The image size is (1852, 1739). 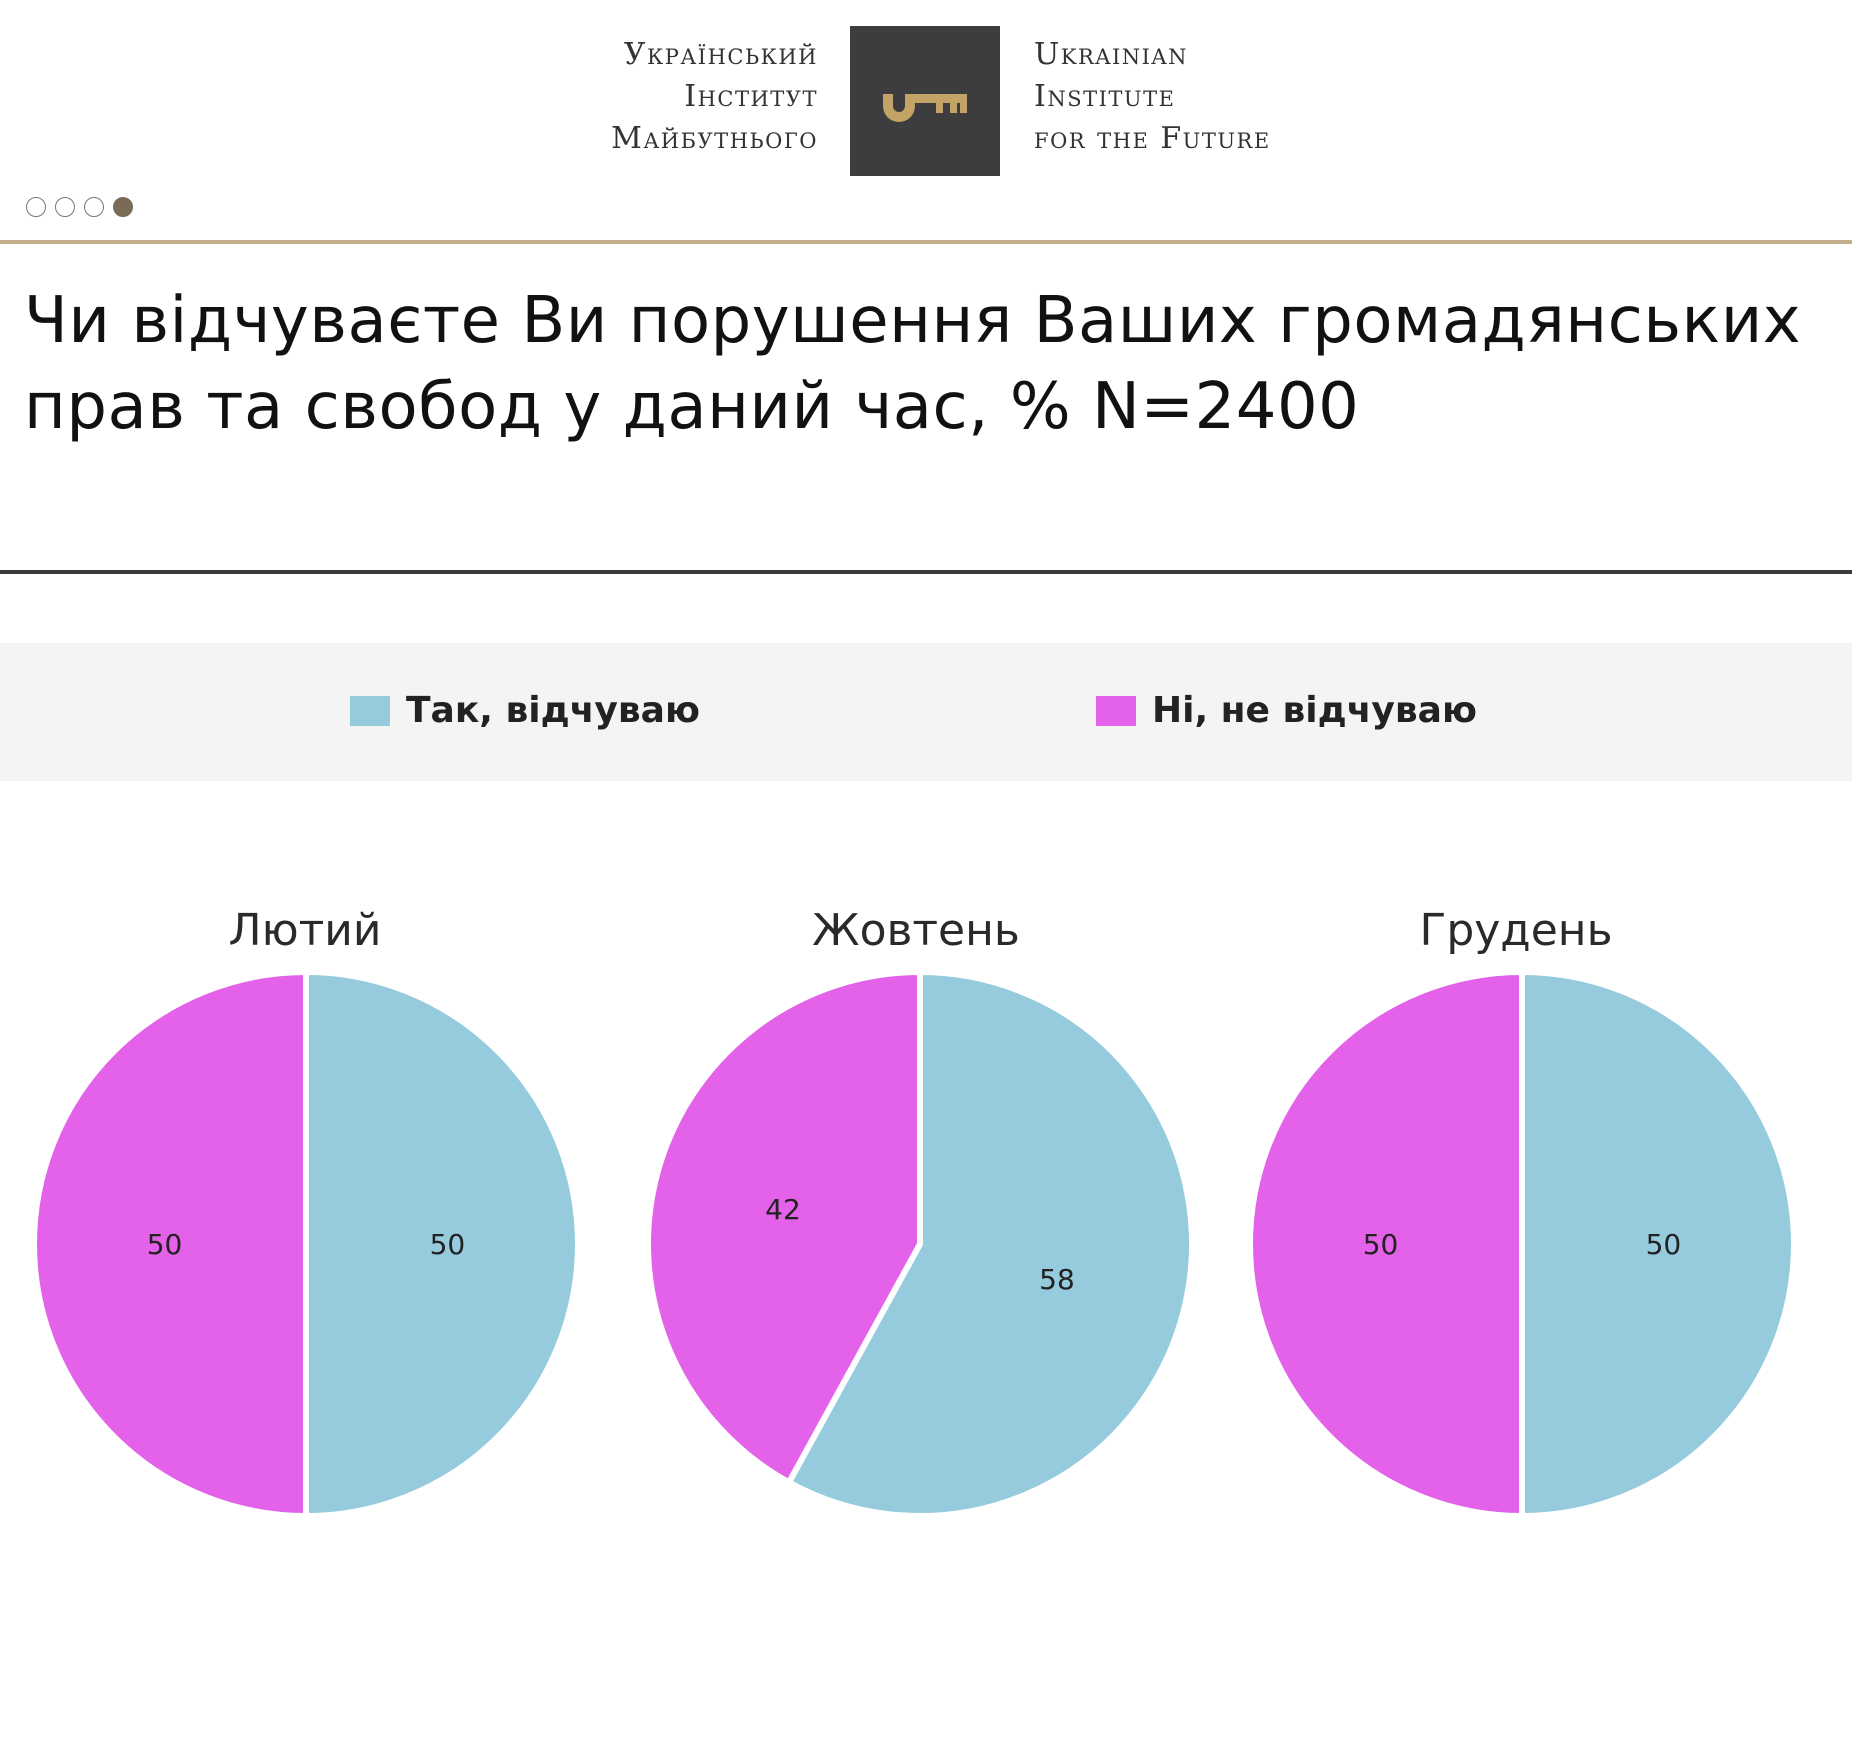 I want to click on logo-ua-line-1: Український, so click(x=720, y=54).